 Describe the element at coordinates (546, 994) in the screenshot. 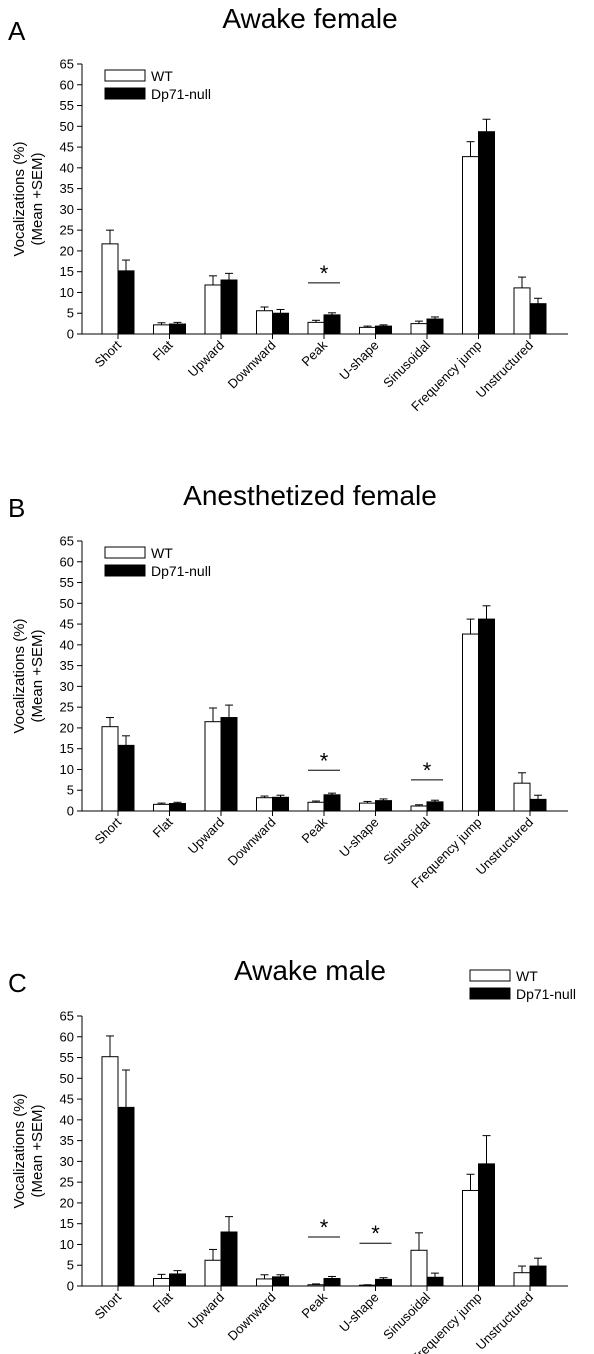

I see `legend-label: Dp71-null` at that location.